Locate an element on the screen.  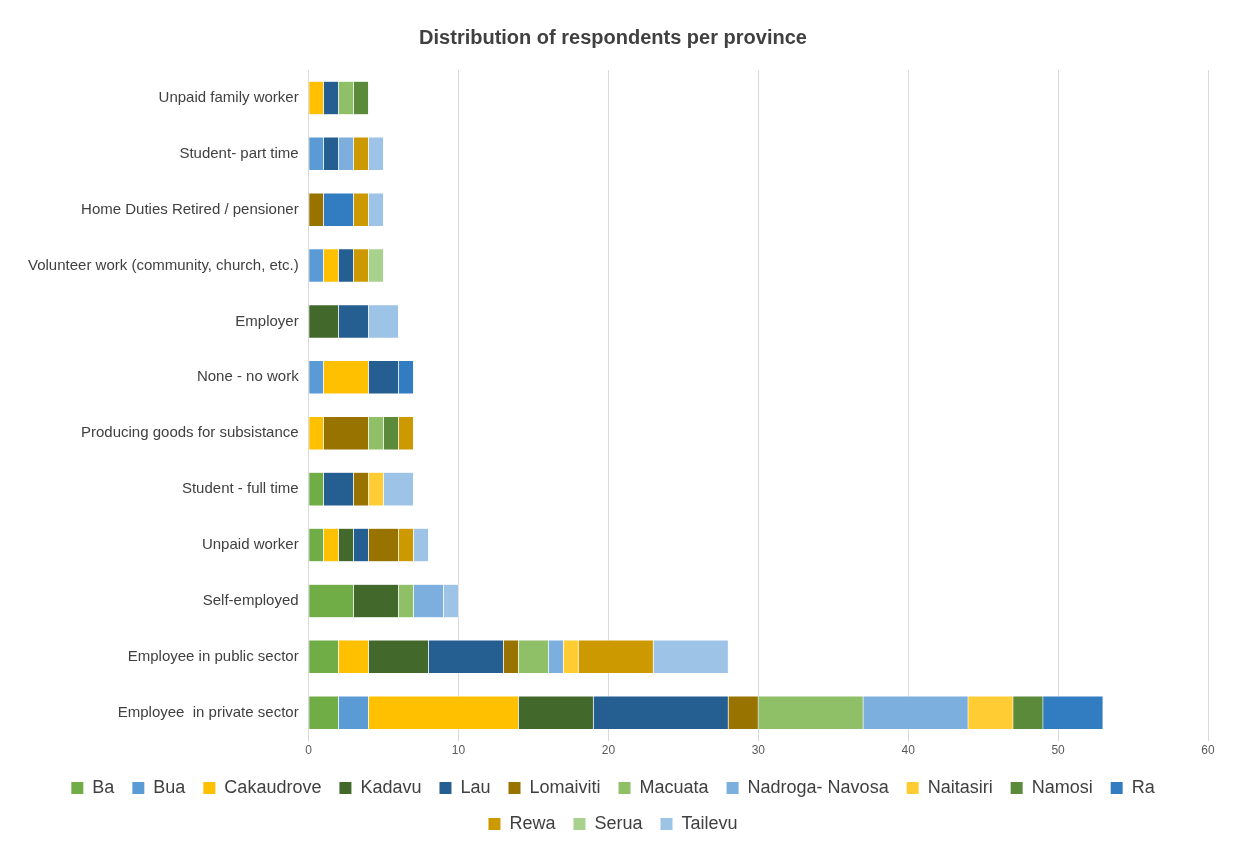
legend-label: Tailevu is located at coordinates (709, 822).